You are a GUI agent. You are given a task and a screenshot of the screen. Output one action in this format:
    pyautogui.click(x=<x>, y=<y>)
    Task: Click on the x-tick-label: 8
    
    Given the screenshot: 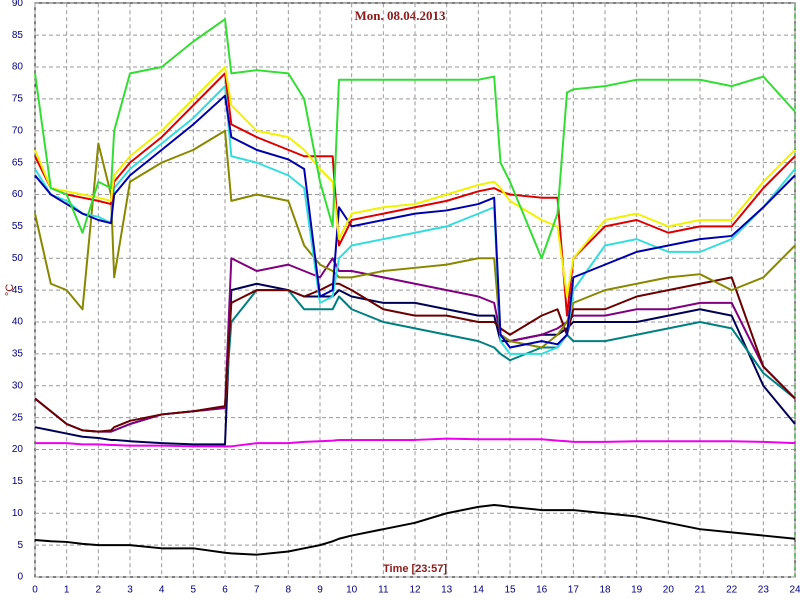 What is the action you would take?
    pyautogui.click(x=289, y=590)
    